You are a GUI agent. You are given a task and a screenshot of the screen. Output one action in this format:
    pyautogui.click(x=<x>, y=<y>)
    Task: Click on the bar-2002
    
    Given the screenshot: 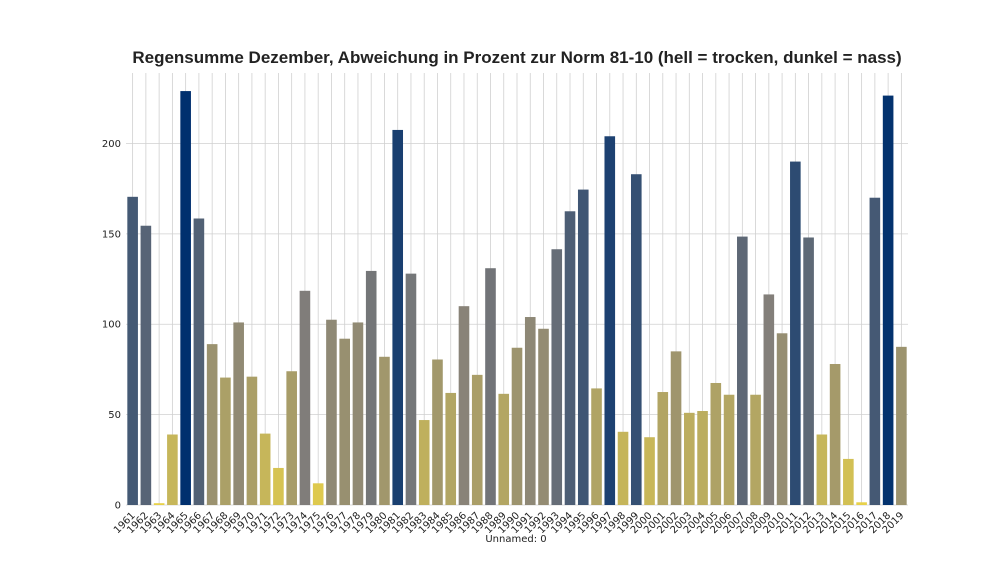 What is the action you would take?
    pyautogui.click(x=676, y=428)
    